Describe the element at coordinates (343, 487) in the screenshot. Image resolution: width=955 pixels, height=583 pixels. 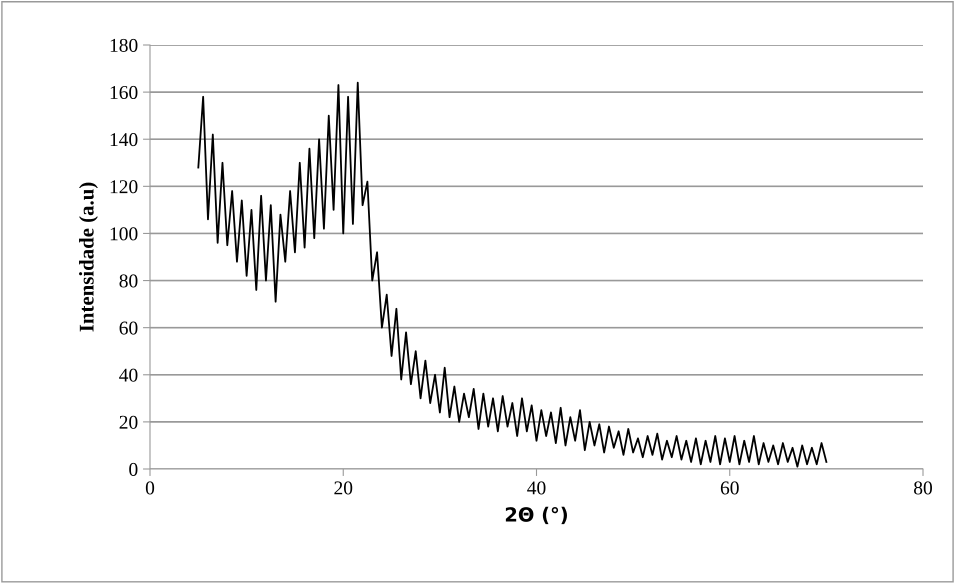
I see `x-tick-label: 20` at that location.